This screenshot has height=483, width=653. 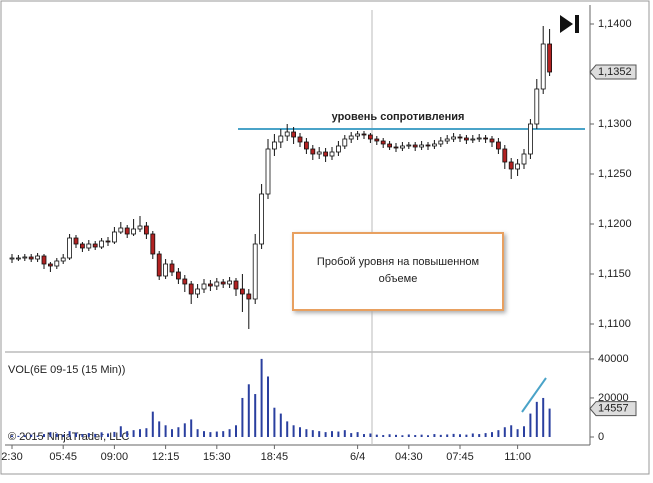 I want to click on x-tick-label: 11:00, so click(x=517, y=457).